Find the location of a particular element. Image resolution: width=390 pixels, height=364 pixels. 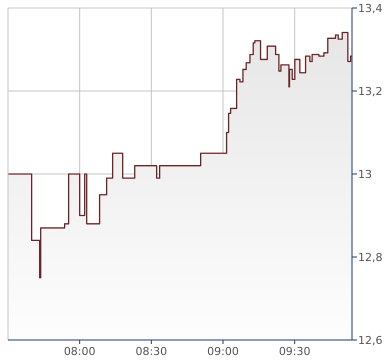

y-tick-label: 13,2 is located at coordinates (370, 91).